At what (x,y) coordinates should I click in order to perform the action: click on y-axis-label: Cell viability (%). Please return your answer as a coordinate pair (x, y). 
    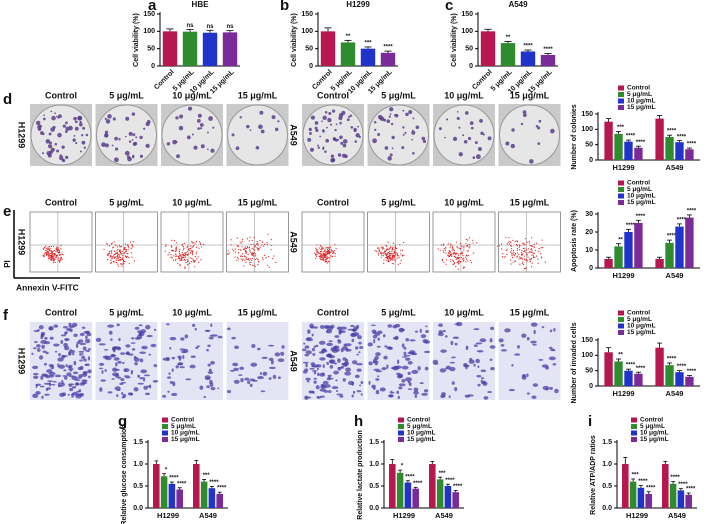
    Looking at the image, I should click on (136, 40).